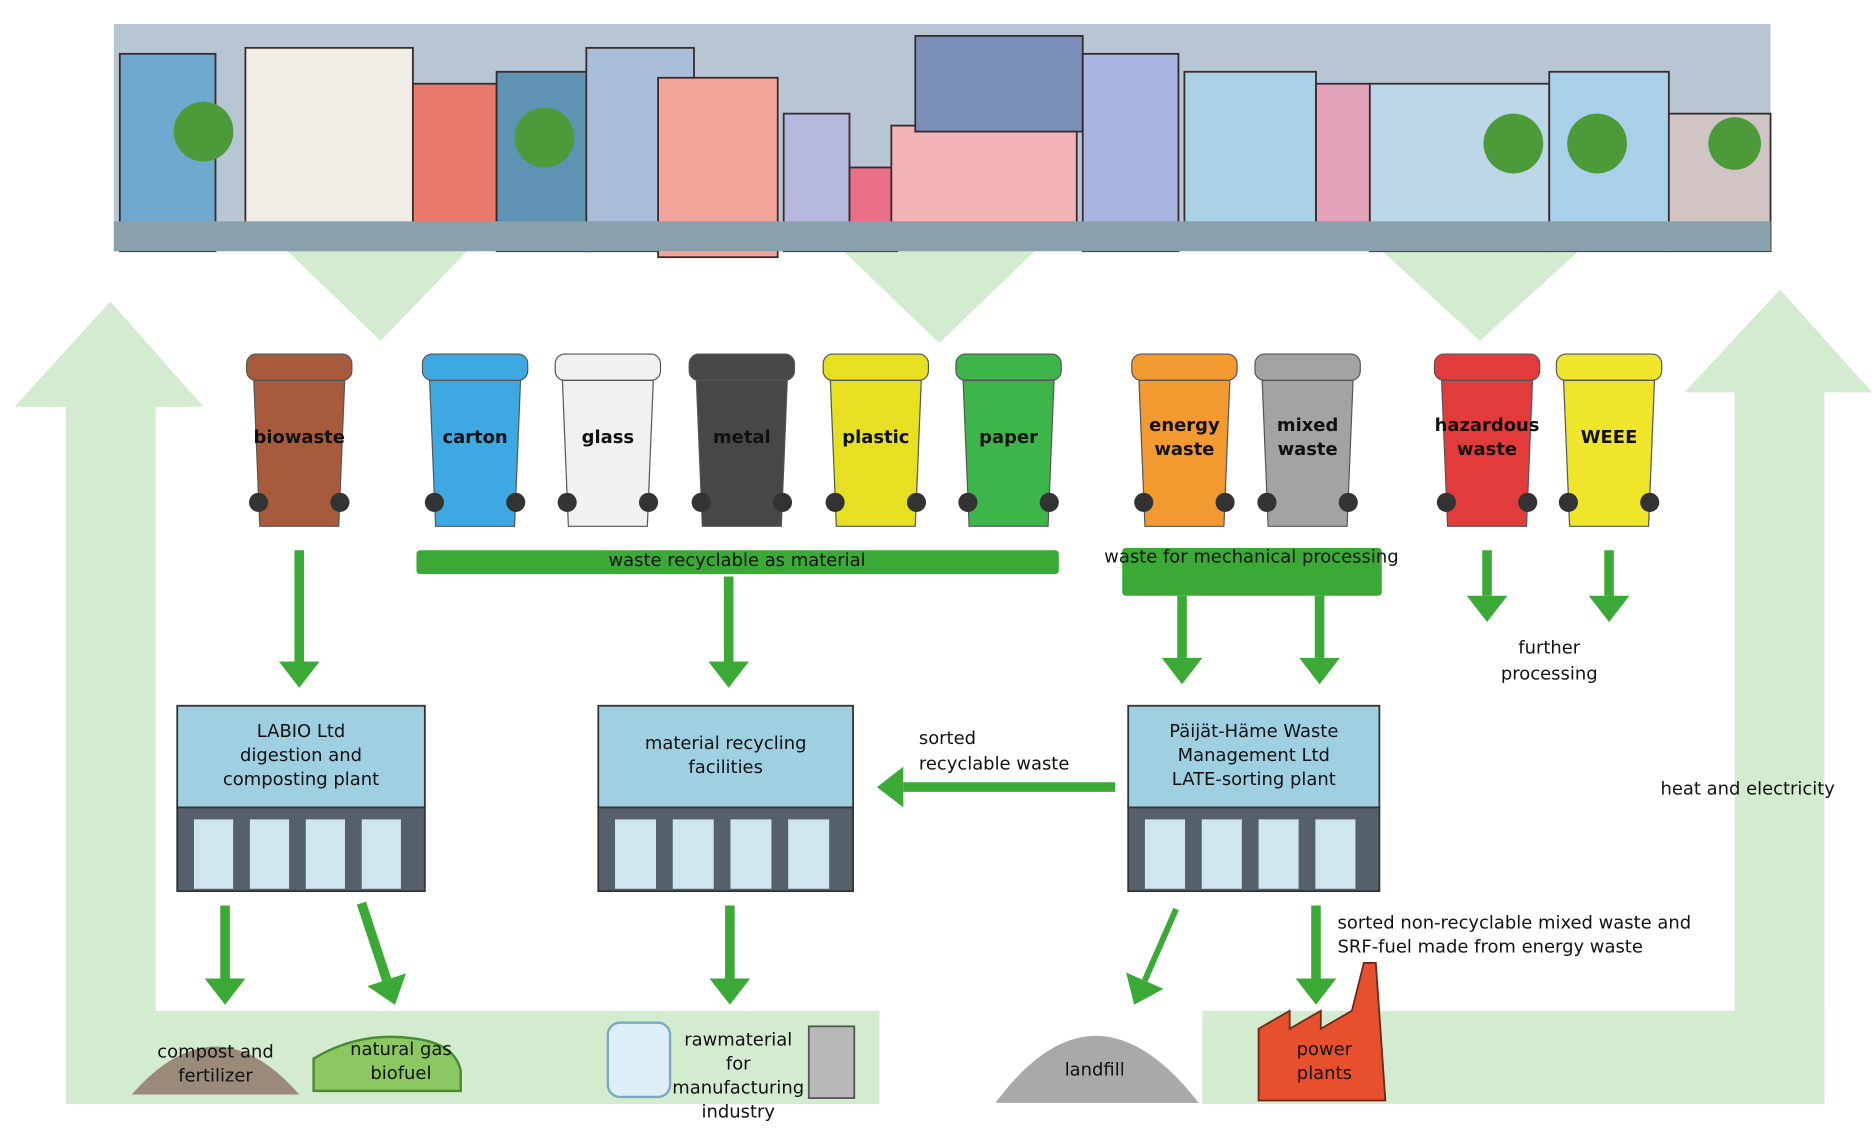  What do you see at coordinates (301, 779) in the screenshot?
I see `facility-label: composting plant` at bounding box center [301, 779].